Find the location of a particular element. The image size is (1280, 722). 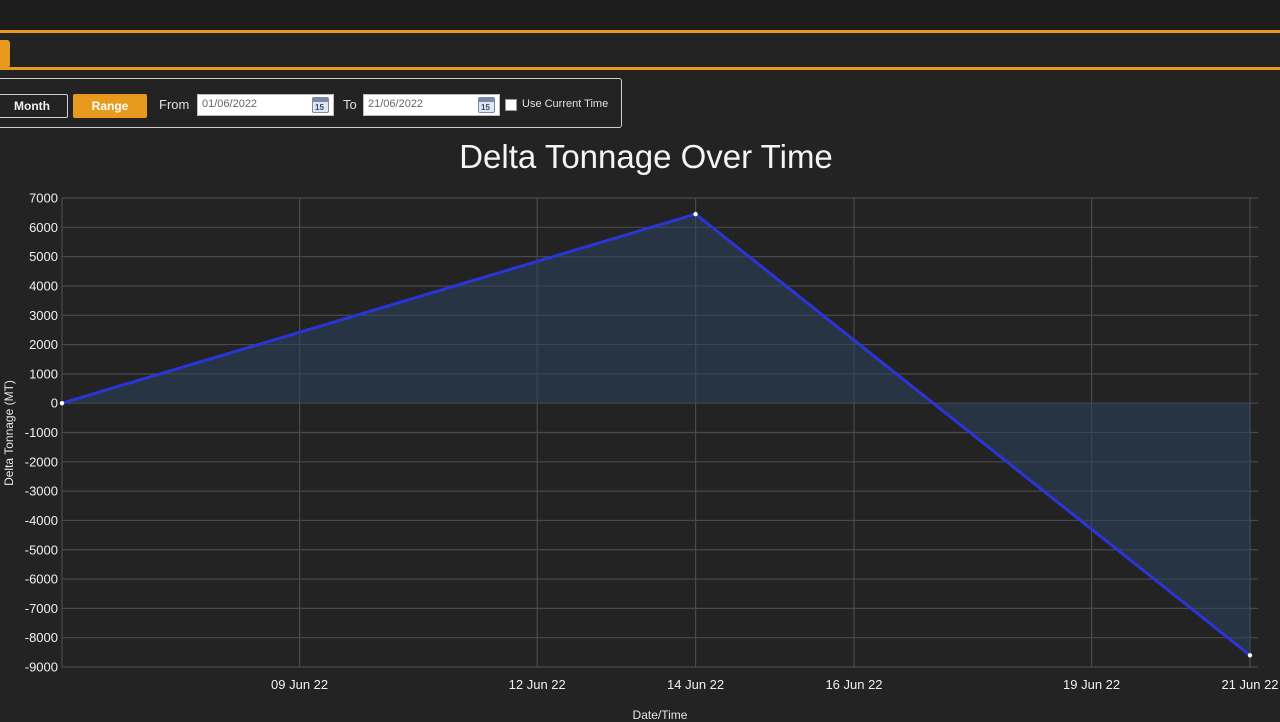

range-button: Range is located at coordinates (110, 106).